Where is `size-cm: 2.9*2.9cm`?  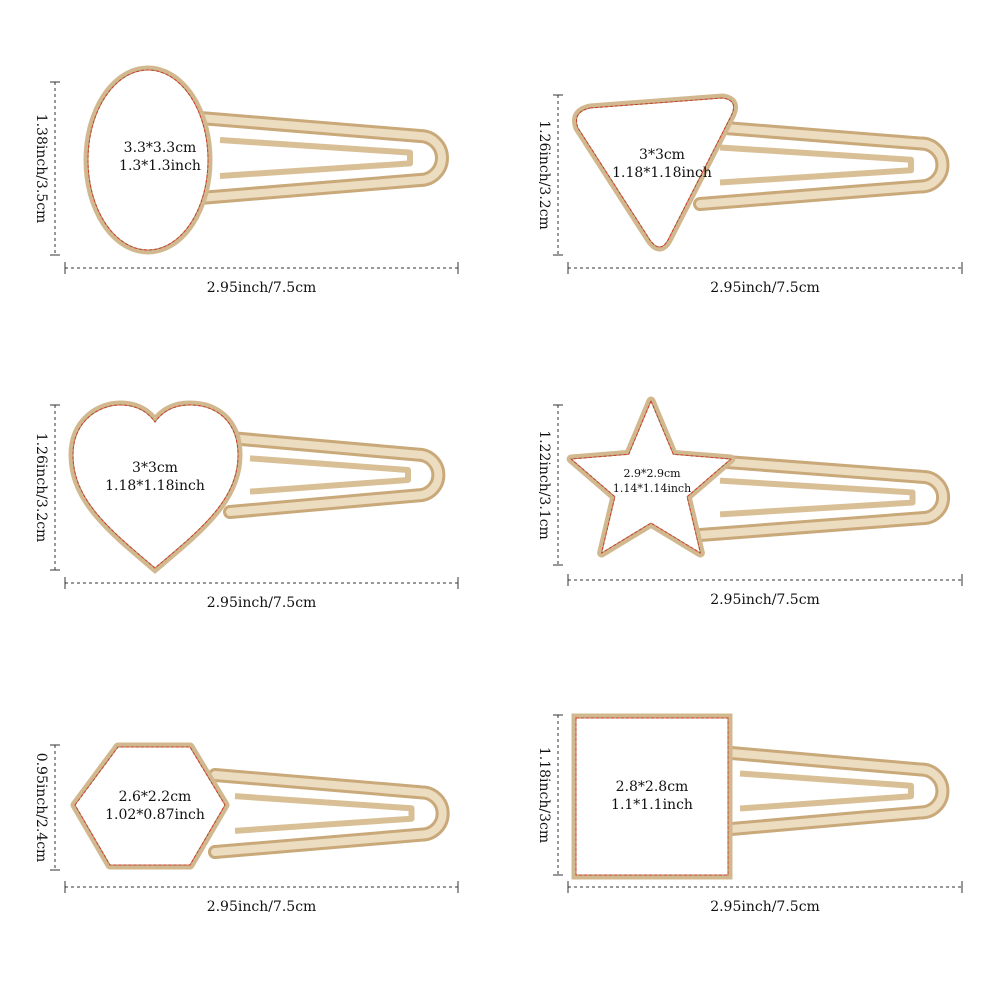
size-cm: 2.9*2.9cm is located at coordinates (652, 473).